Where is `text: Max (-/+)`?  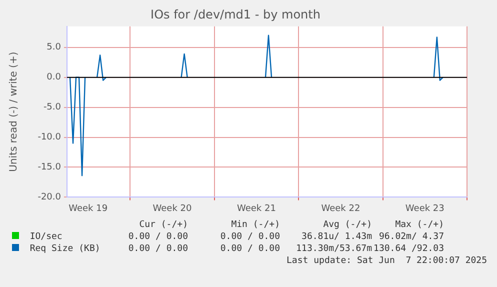
text: Max (-/+) is located at coordinates (419, 225).